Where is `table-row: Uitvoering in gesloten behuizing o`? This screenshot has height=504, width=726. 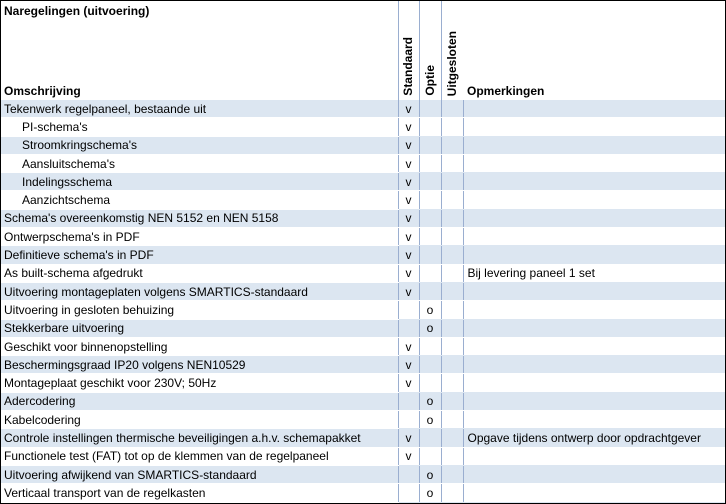 table-row: Uitvoering in gesloten behuizing o is located at coordinates (363, 310).